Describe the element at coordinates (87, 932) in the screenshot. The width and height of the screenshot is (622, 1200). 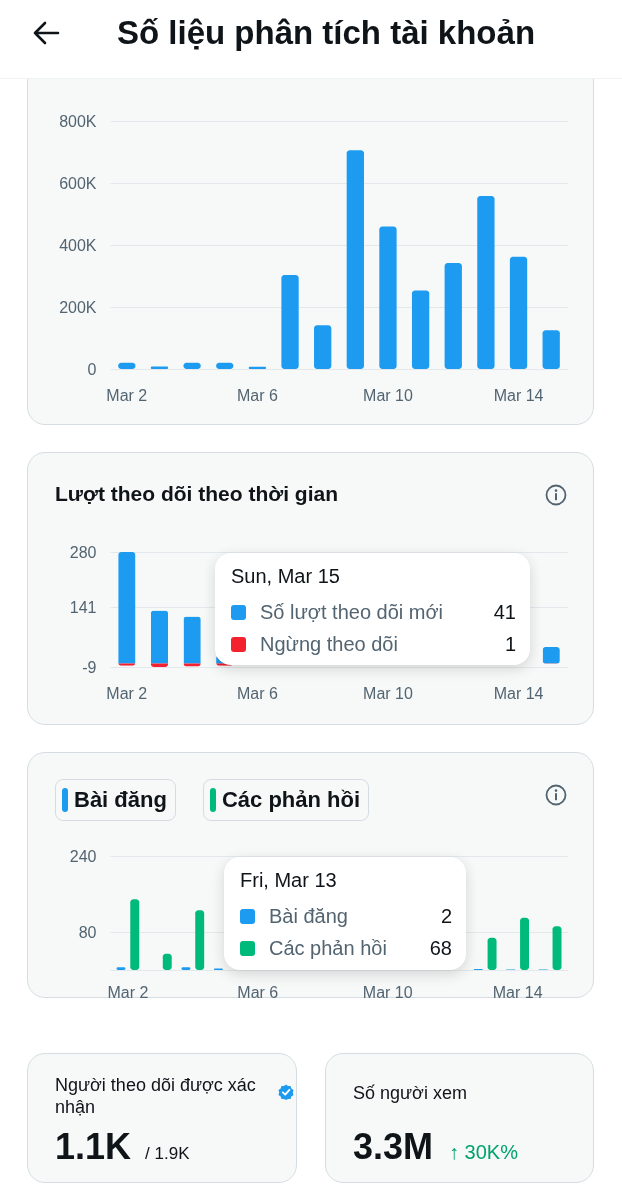
I see `y-tick-label: 80` at that location.